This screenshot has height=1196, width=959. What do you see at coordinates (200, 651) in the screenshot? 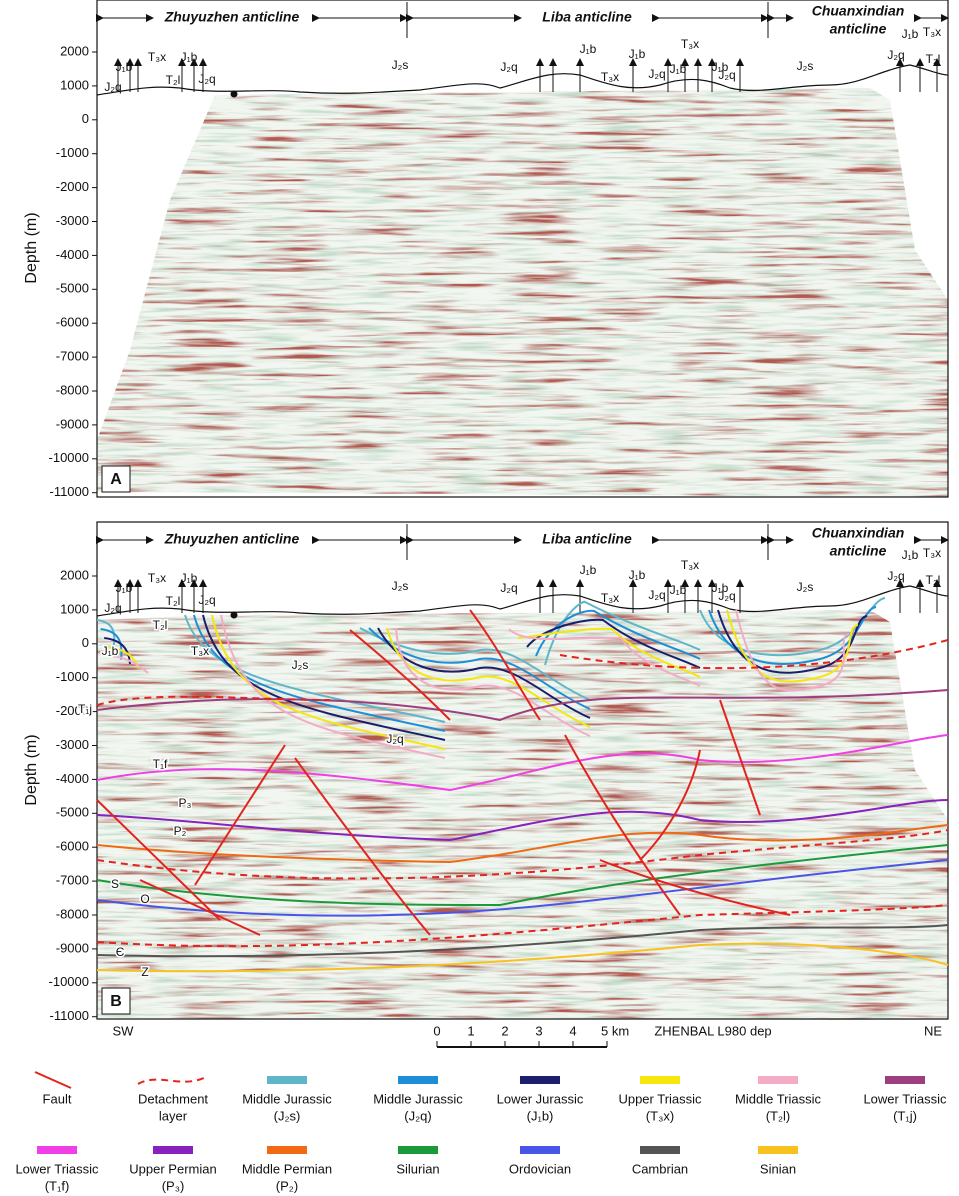
I see `horizon-label: T₃x` at bounding box center [200, 651].